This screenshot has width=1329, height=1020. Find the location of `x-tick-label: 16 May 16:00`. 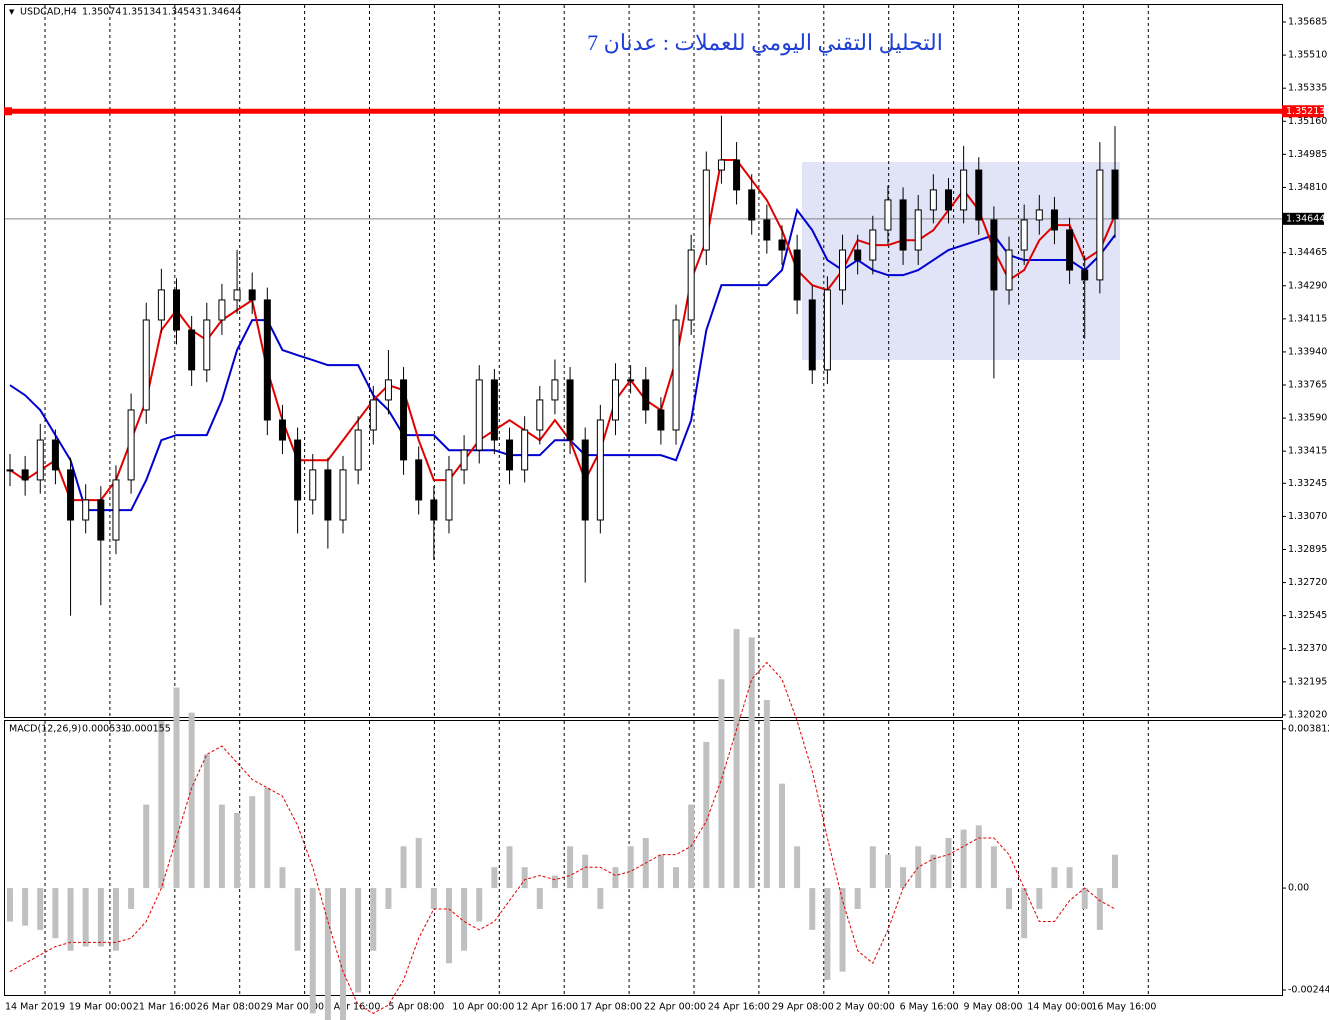

x-tick-label: 16 May 16:00 is located at coordinates (1123, 1007).